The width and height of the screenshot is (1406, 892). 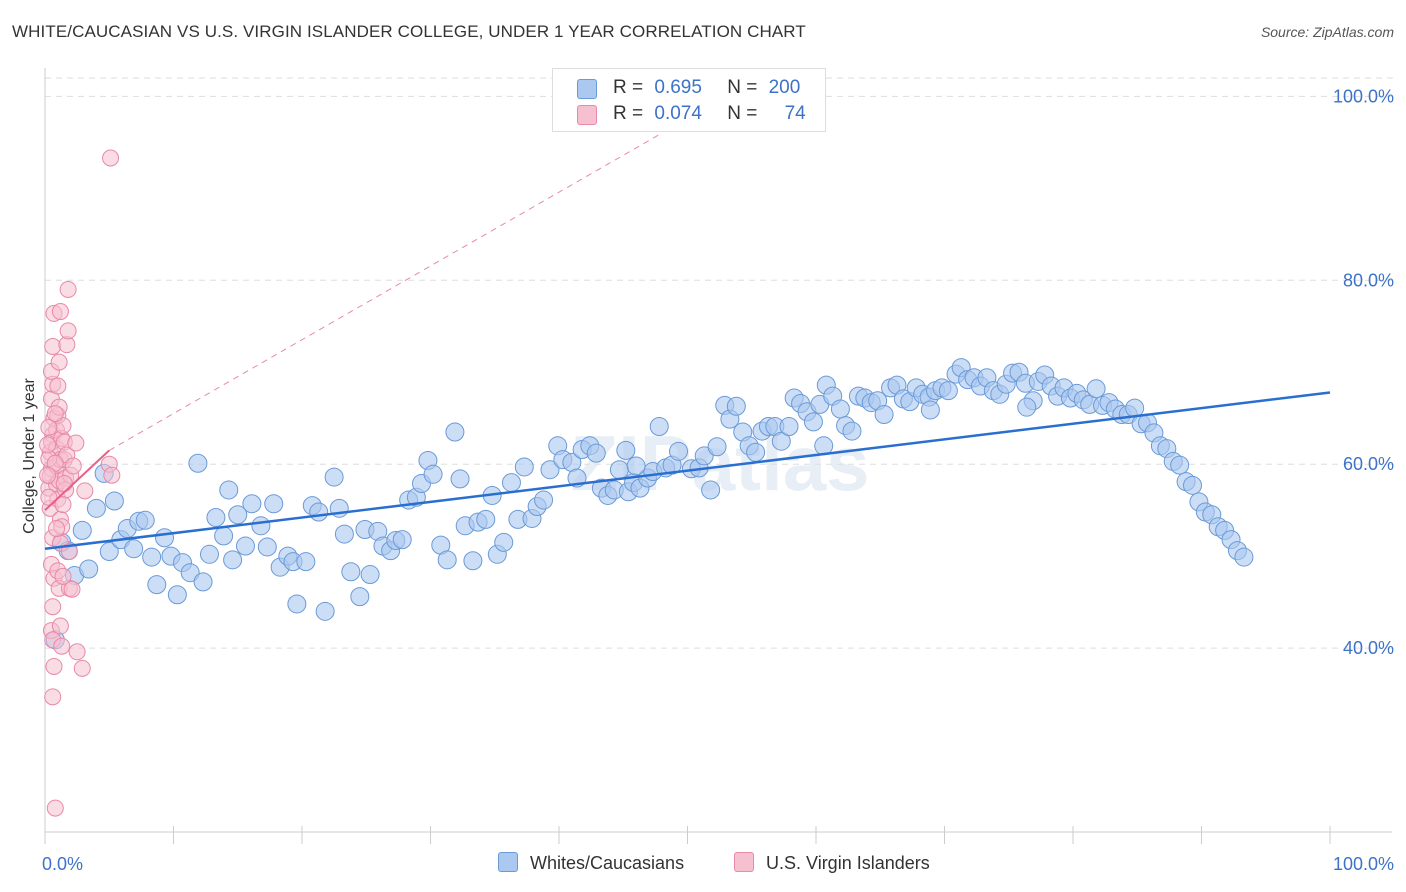 What do you see at coordinates (848, 863) in the screenshot?
I see `legend-label: U.S. Virgin Islanders` at bounding box center [848, 863].